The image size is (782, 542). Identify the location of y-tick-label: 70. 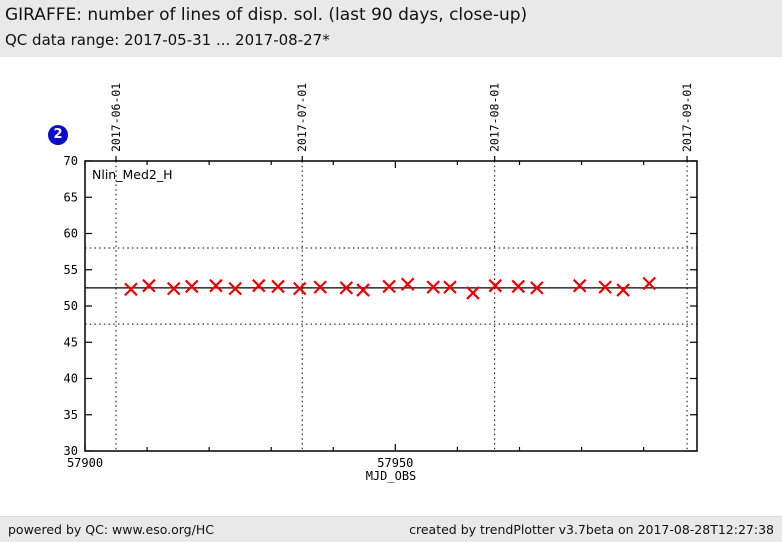
(71, 161).